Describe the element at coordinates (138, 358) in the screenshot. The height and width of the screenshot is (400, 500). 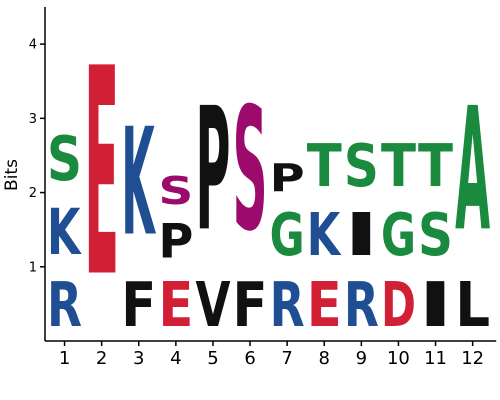
I see `x-tick-label: 3` at that location.